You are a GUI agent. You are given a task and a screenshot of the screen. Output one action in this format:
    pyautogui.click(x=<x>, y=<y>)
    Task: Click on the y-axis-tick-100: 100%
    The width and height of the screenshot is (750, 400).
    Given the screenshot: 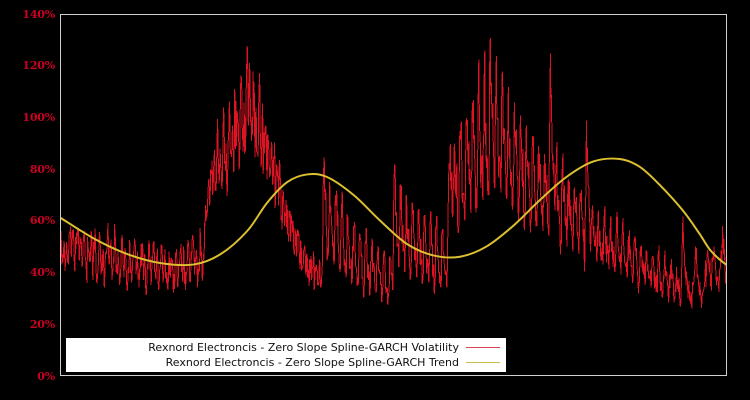 What is the action you would take?
    pyautogui.click(x=38, y=117)
    